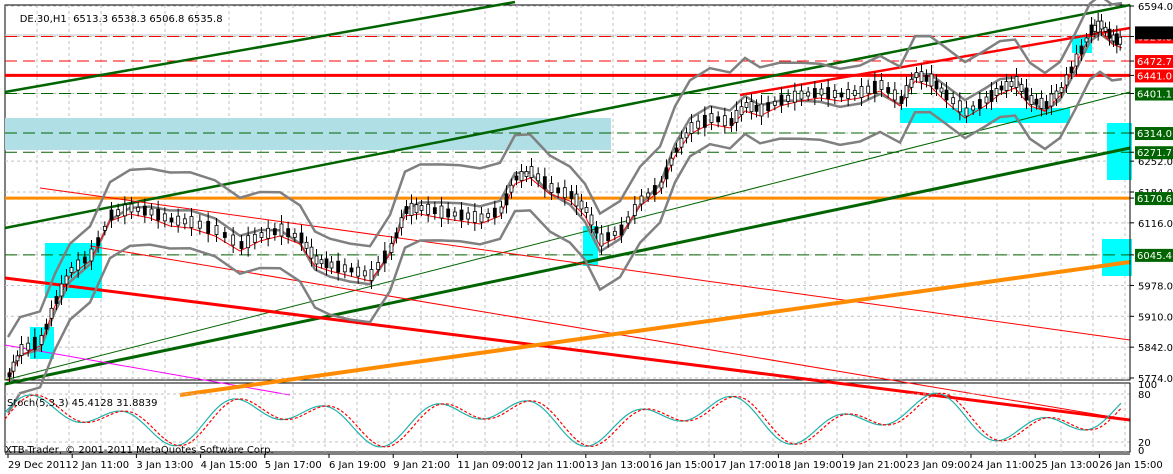  Describe the element at coordinates (681, 465) in the screenshot. I see `time-tick-label: 16 Jan 15:00` at that location.